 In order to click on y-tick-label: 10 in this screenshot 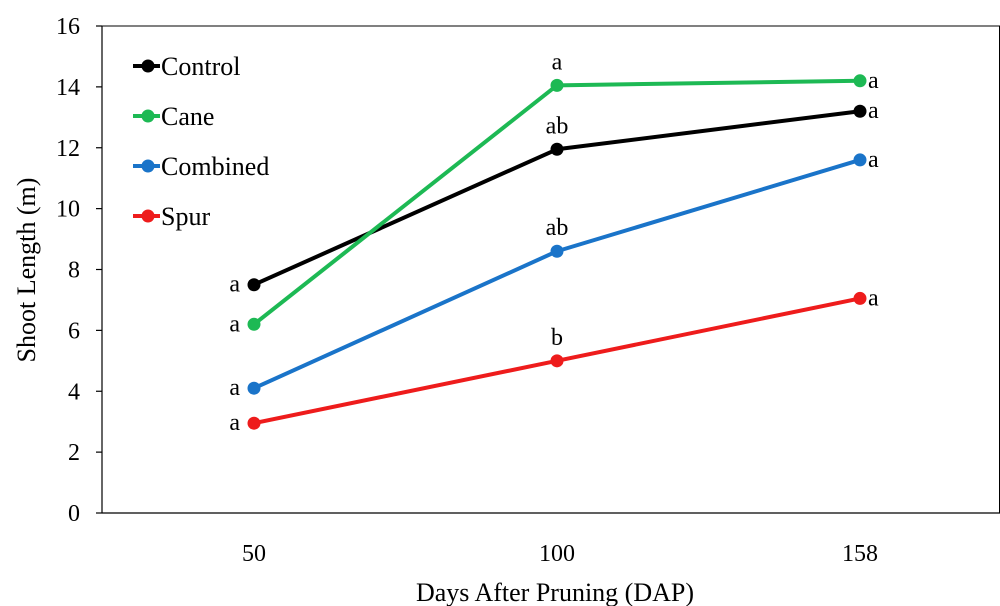, I will do `click(68, 210)`.